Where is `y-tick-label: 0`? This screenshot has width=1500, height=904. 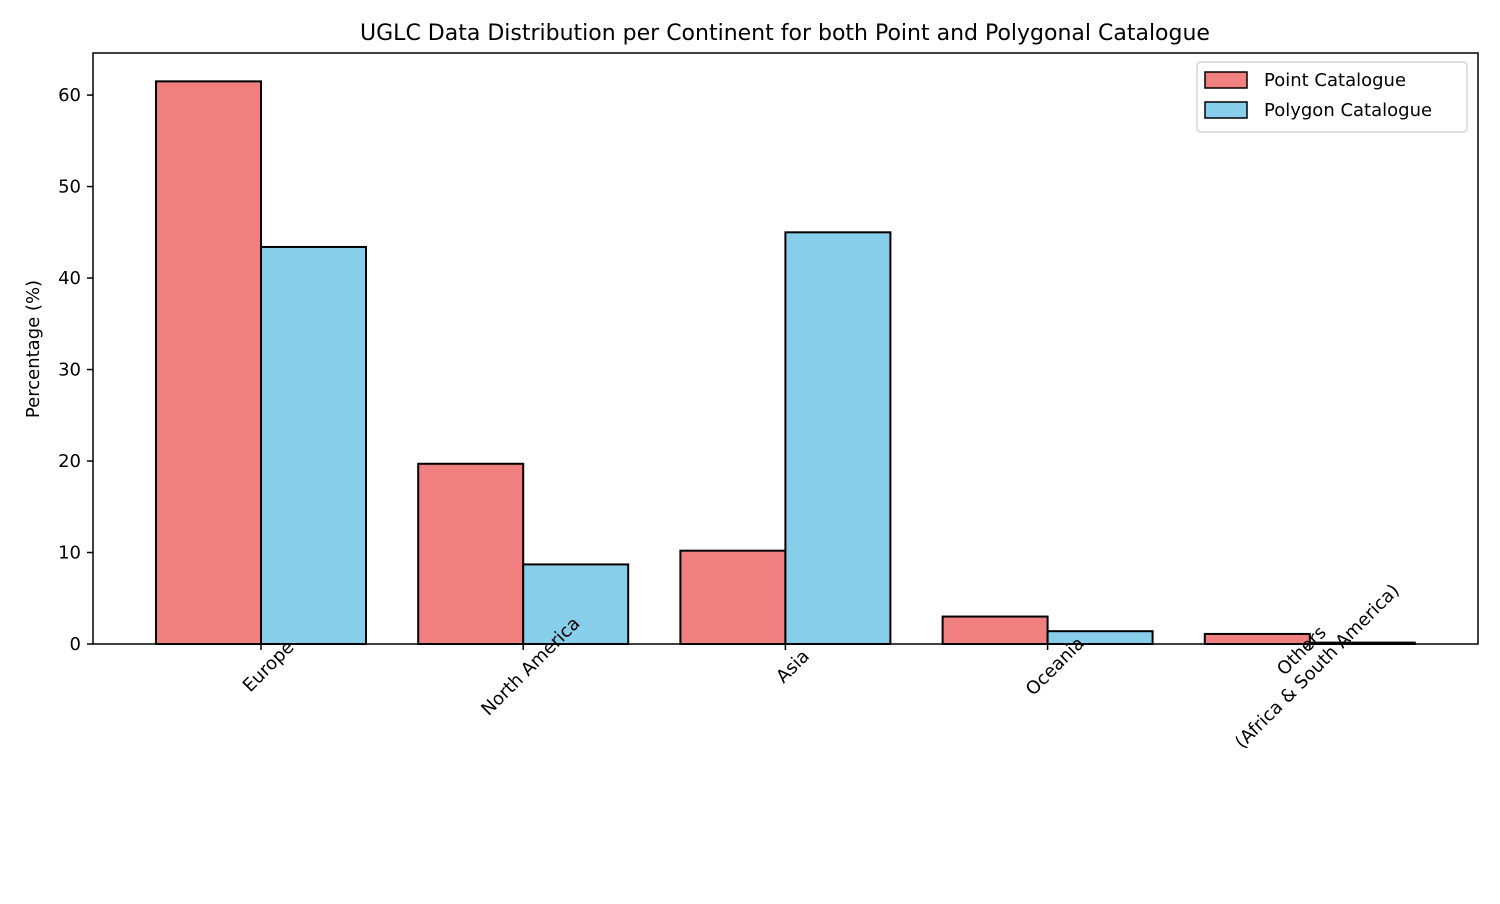
y-tick-label: 0 is located at coordinates (75, 644).